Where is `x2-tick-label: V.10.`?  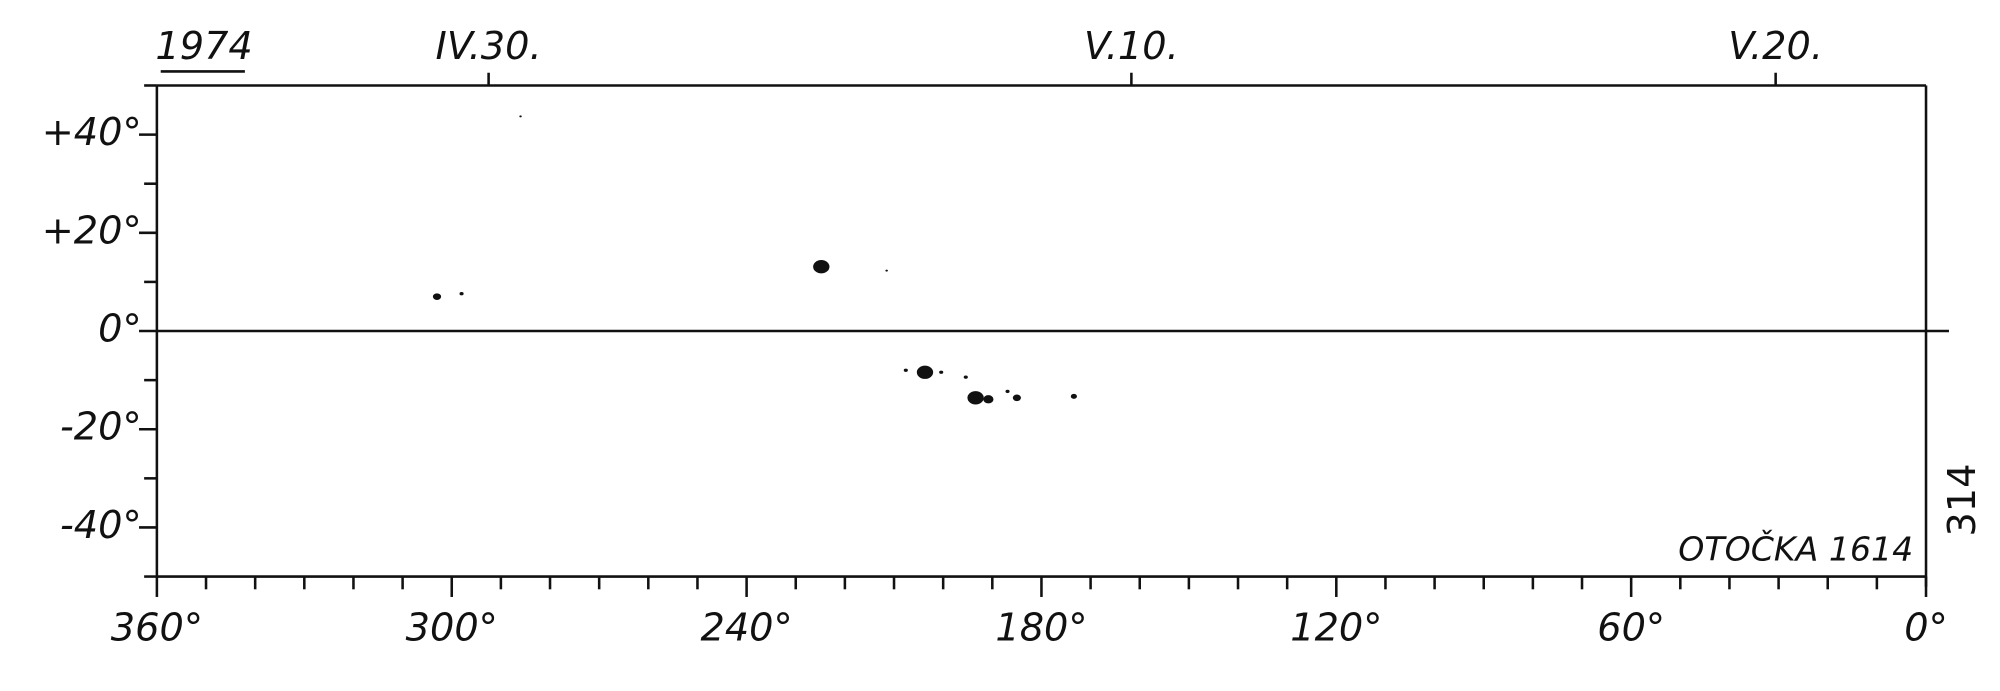 x2-tick-label: V.10. is located at coordinates (1131, 46).